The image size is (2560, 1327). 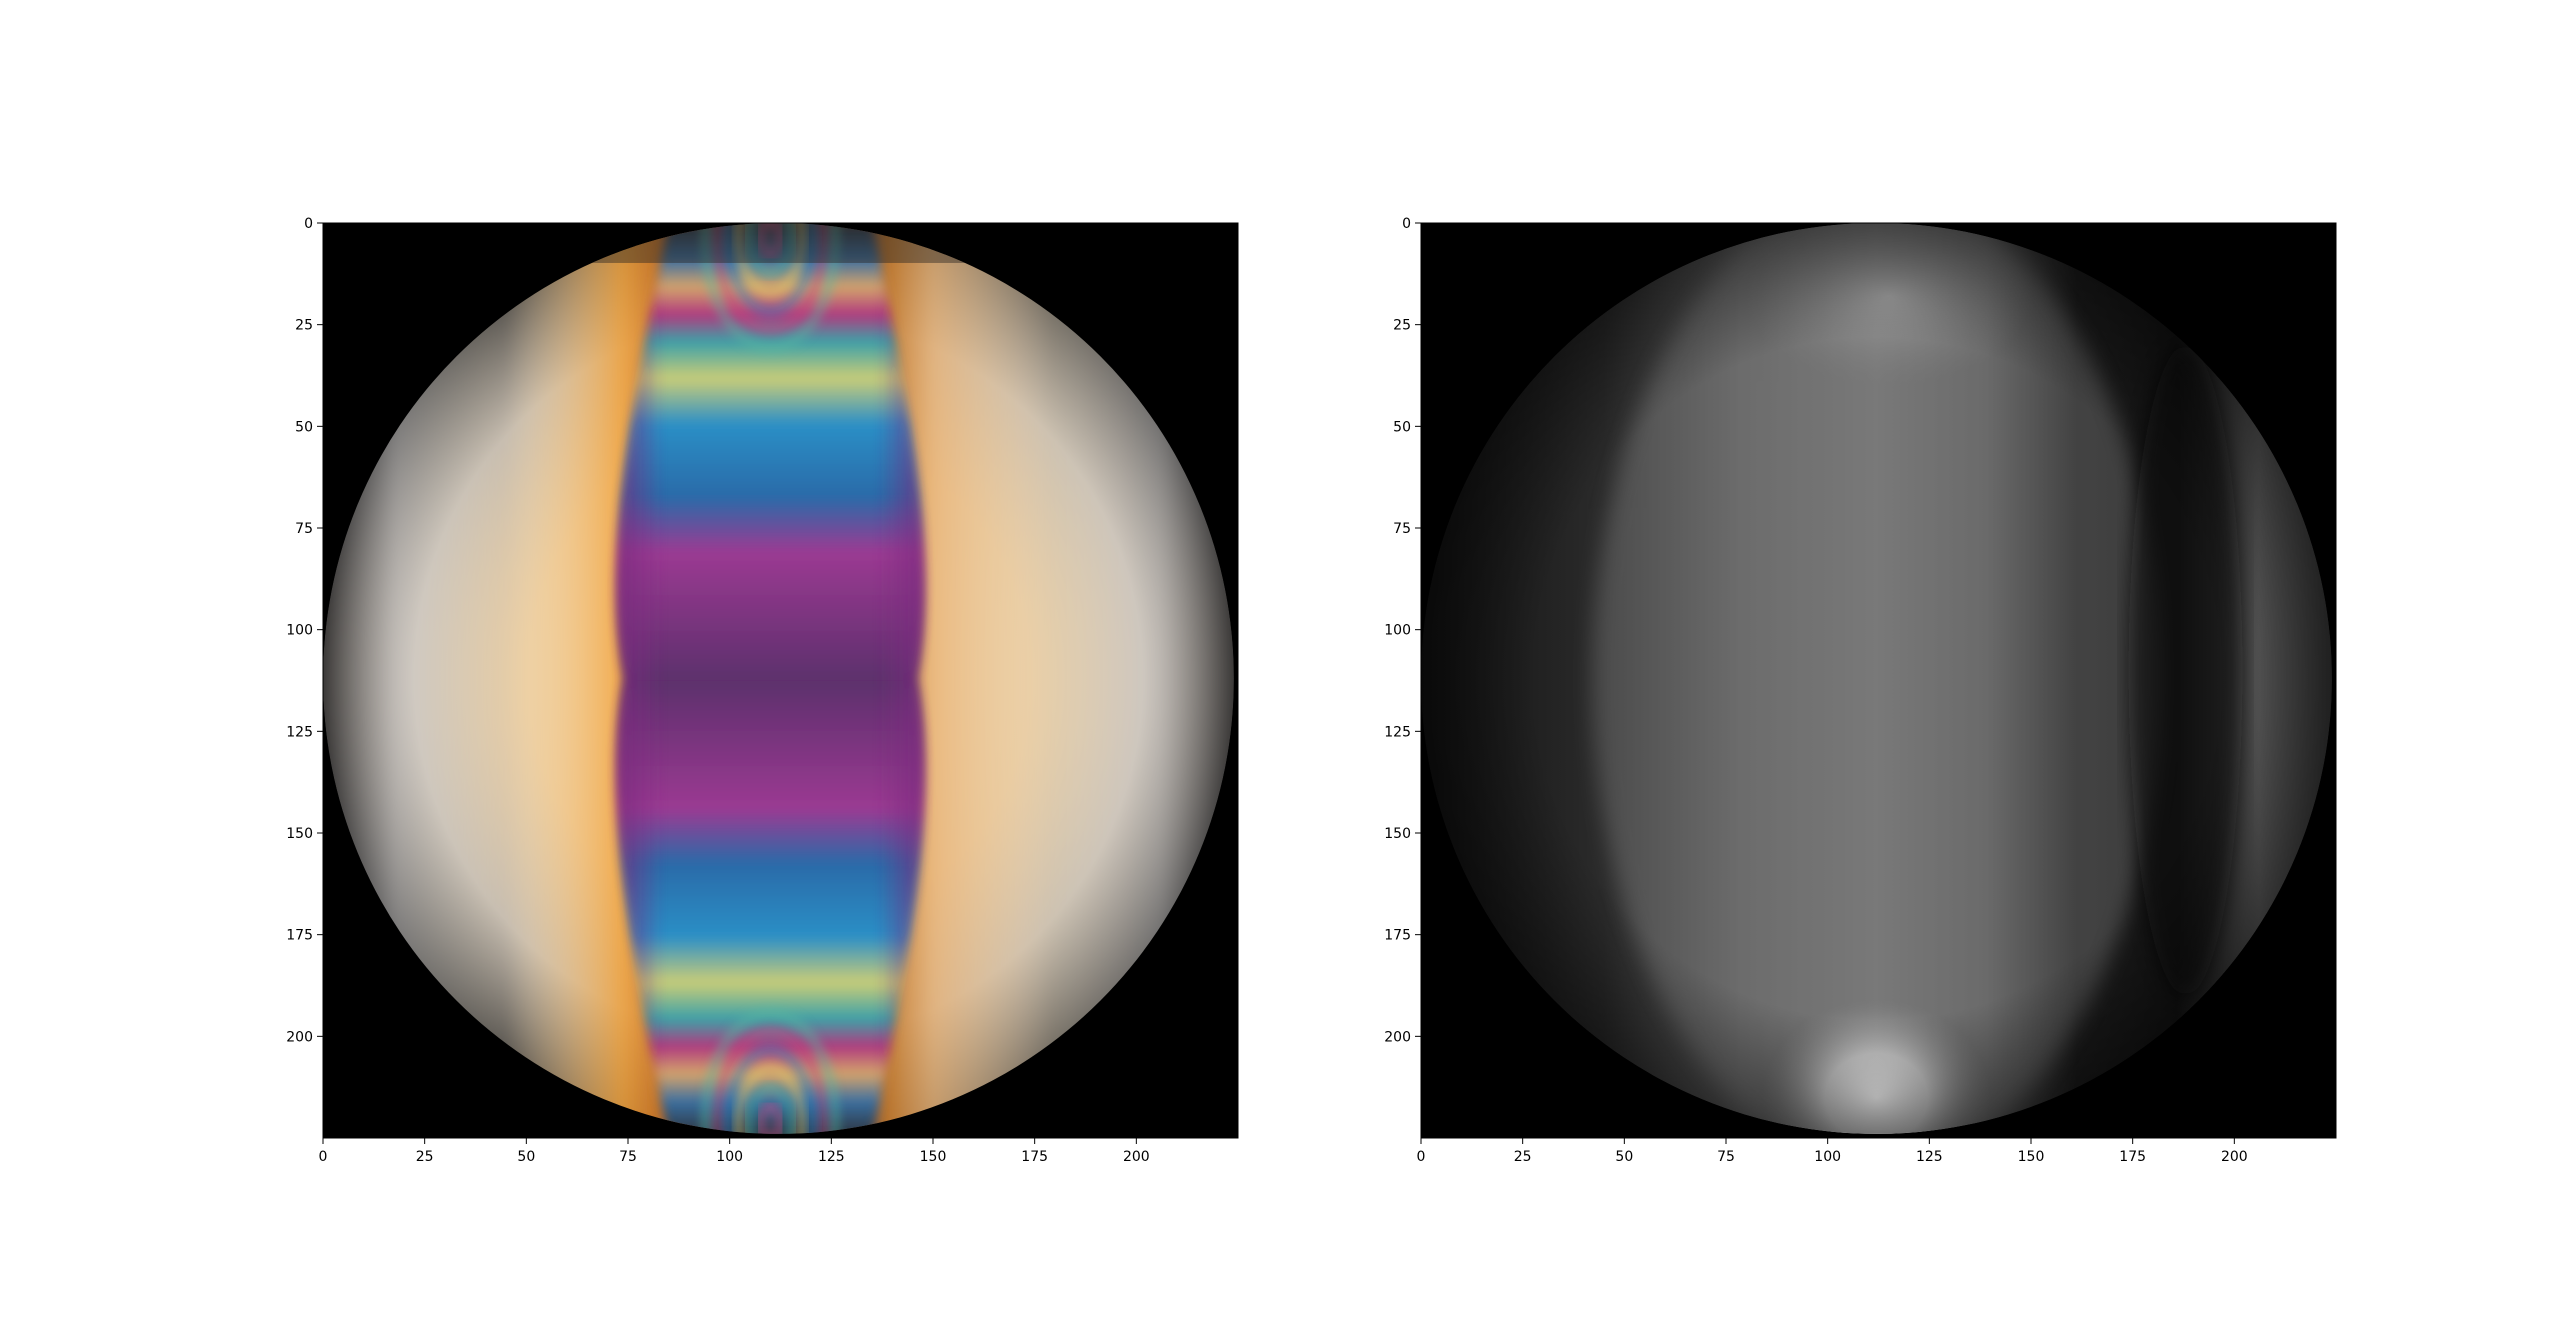 I want to click on fringe-column-edge, so click(x=770, y=678).